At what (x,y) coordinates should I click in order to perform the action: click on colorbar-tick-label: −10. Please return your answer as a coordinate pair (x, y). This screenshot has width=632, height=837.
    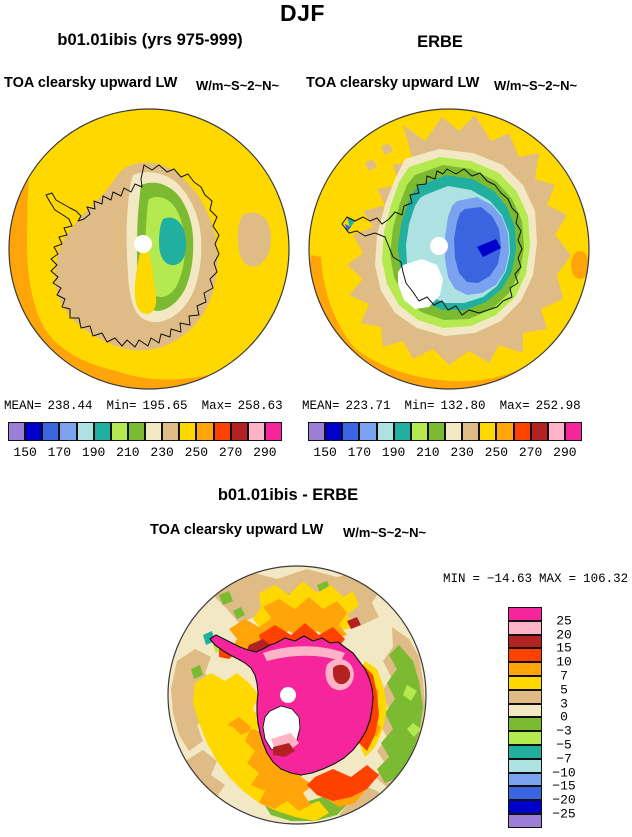
    Looking at the image, I should click on (564, 773).